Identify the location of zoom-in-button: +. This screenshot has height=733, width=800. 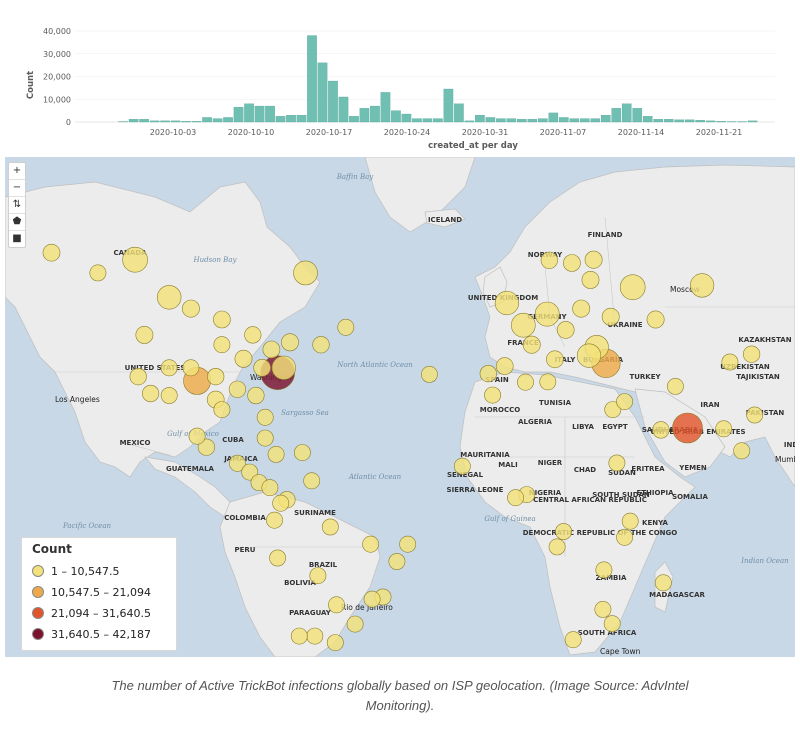
(17, 171).